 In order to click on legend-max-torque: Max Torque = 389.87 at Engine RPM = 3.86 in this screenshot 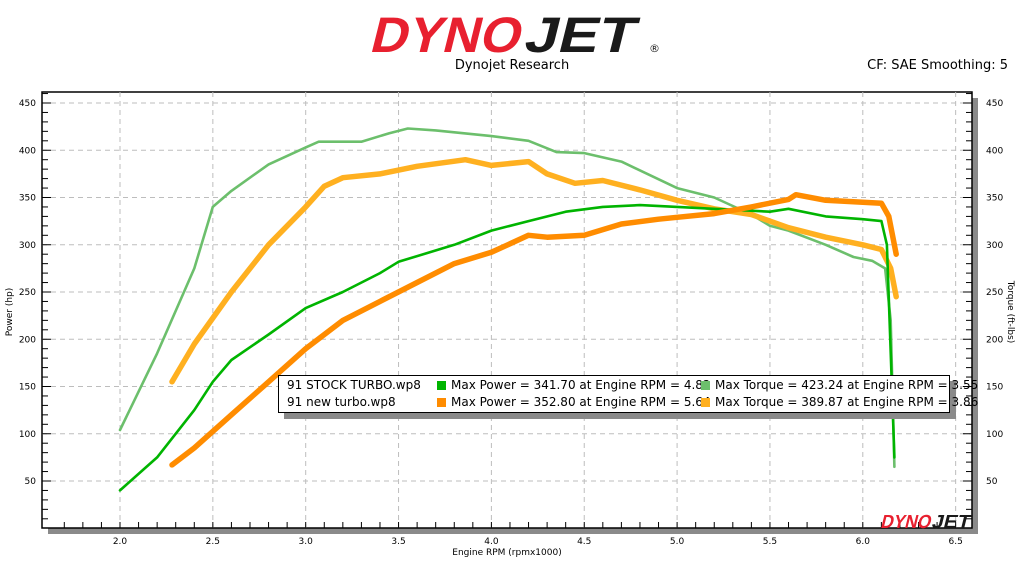, I will do `click(847, 402)`.